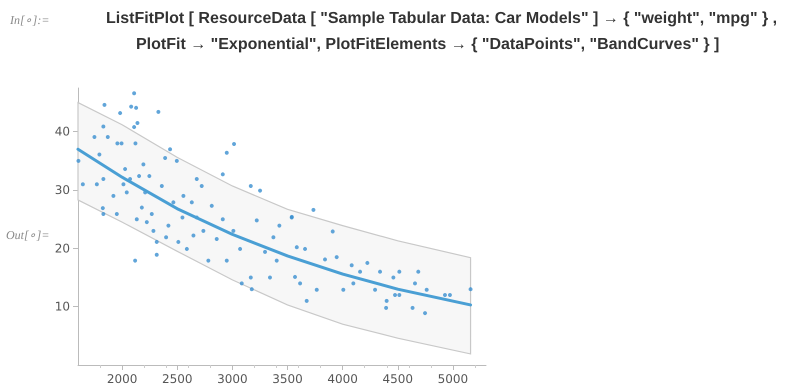 This screenshot has width=786, height=385. I want to click on text: In[∘]:=, so click(30, 20).